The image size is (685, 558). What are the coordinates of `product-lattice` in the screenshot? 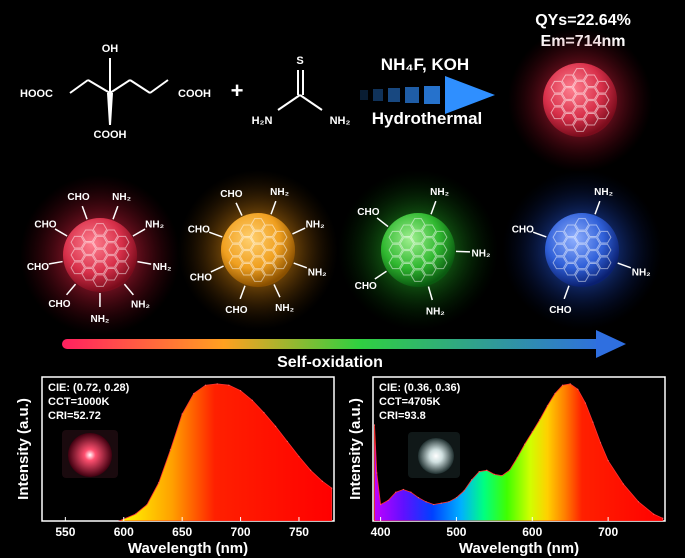 It's located at (580, 100).